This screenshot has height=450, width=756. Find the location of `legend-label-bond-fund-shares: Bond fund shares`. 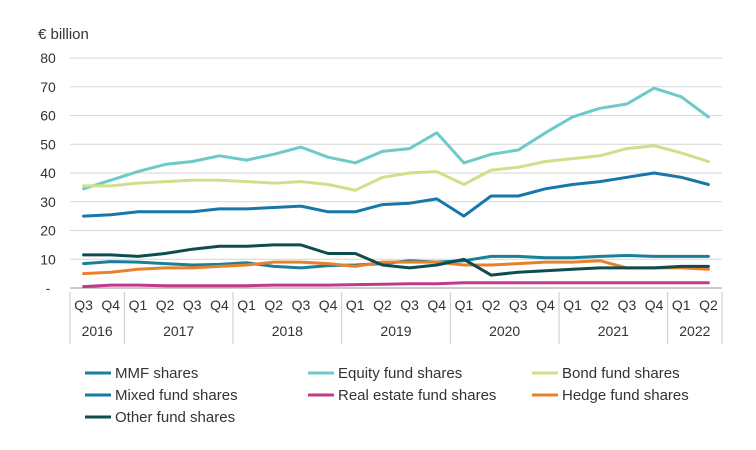

legend-label-bond-fund-shares: Bond fund shares is located at coordinates (621, 373).